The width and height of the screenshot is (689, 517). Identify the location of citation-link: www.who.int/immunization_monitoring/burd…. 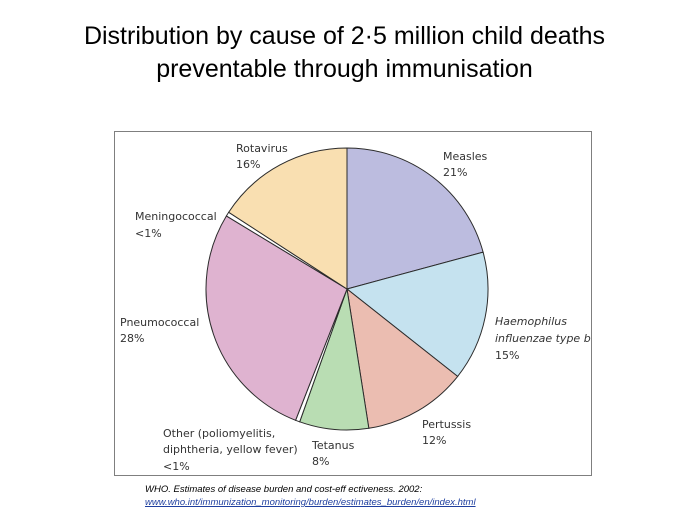
(310, 502).